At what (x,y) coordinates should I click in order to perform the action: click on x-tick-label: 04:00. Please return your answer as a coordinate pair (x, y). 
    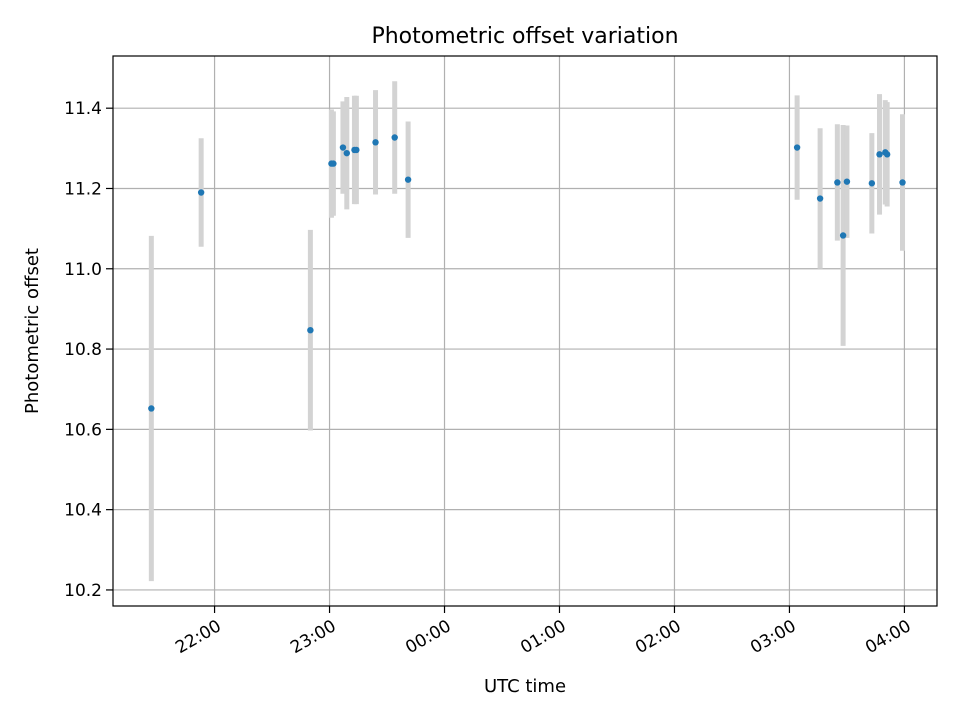
    Looking at the image, I should click on (888, 637).